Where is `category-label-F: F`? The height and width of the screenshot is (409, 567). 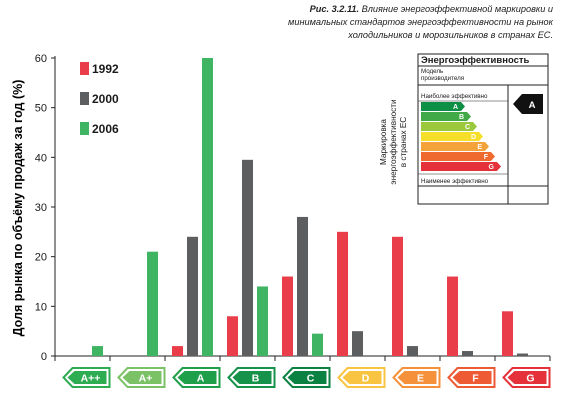
category-label-F: F is located at coordinates (475, 379).